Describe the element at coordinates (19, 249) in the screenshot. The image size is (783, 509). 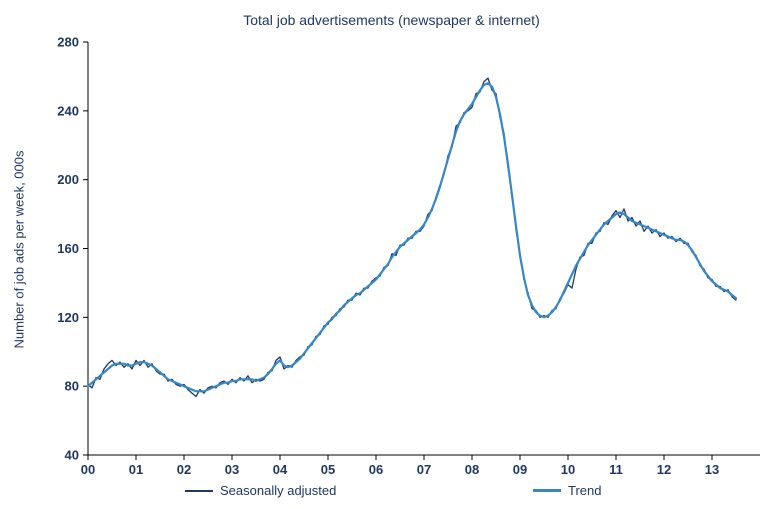
I see `y-axis-label: Number of job ads per week, 000s` at that location.